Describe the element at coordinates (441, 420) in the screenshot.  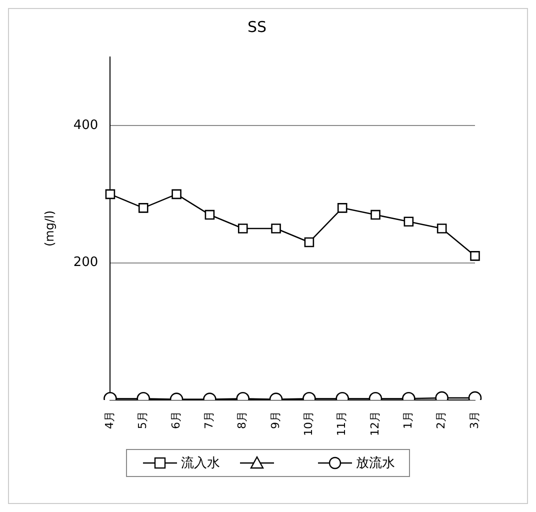
I see `x-tick-label: 2月` at that location.